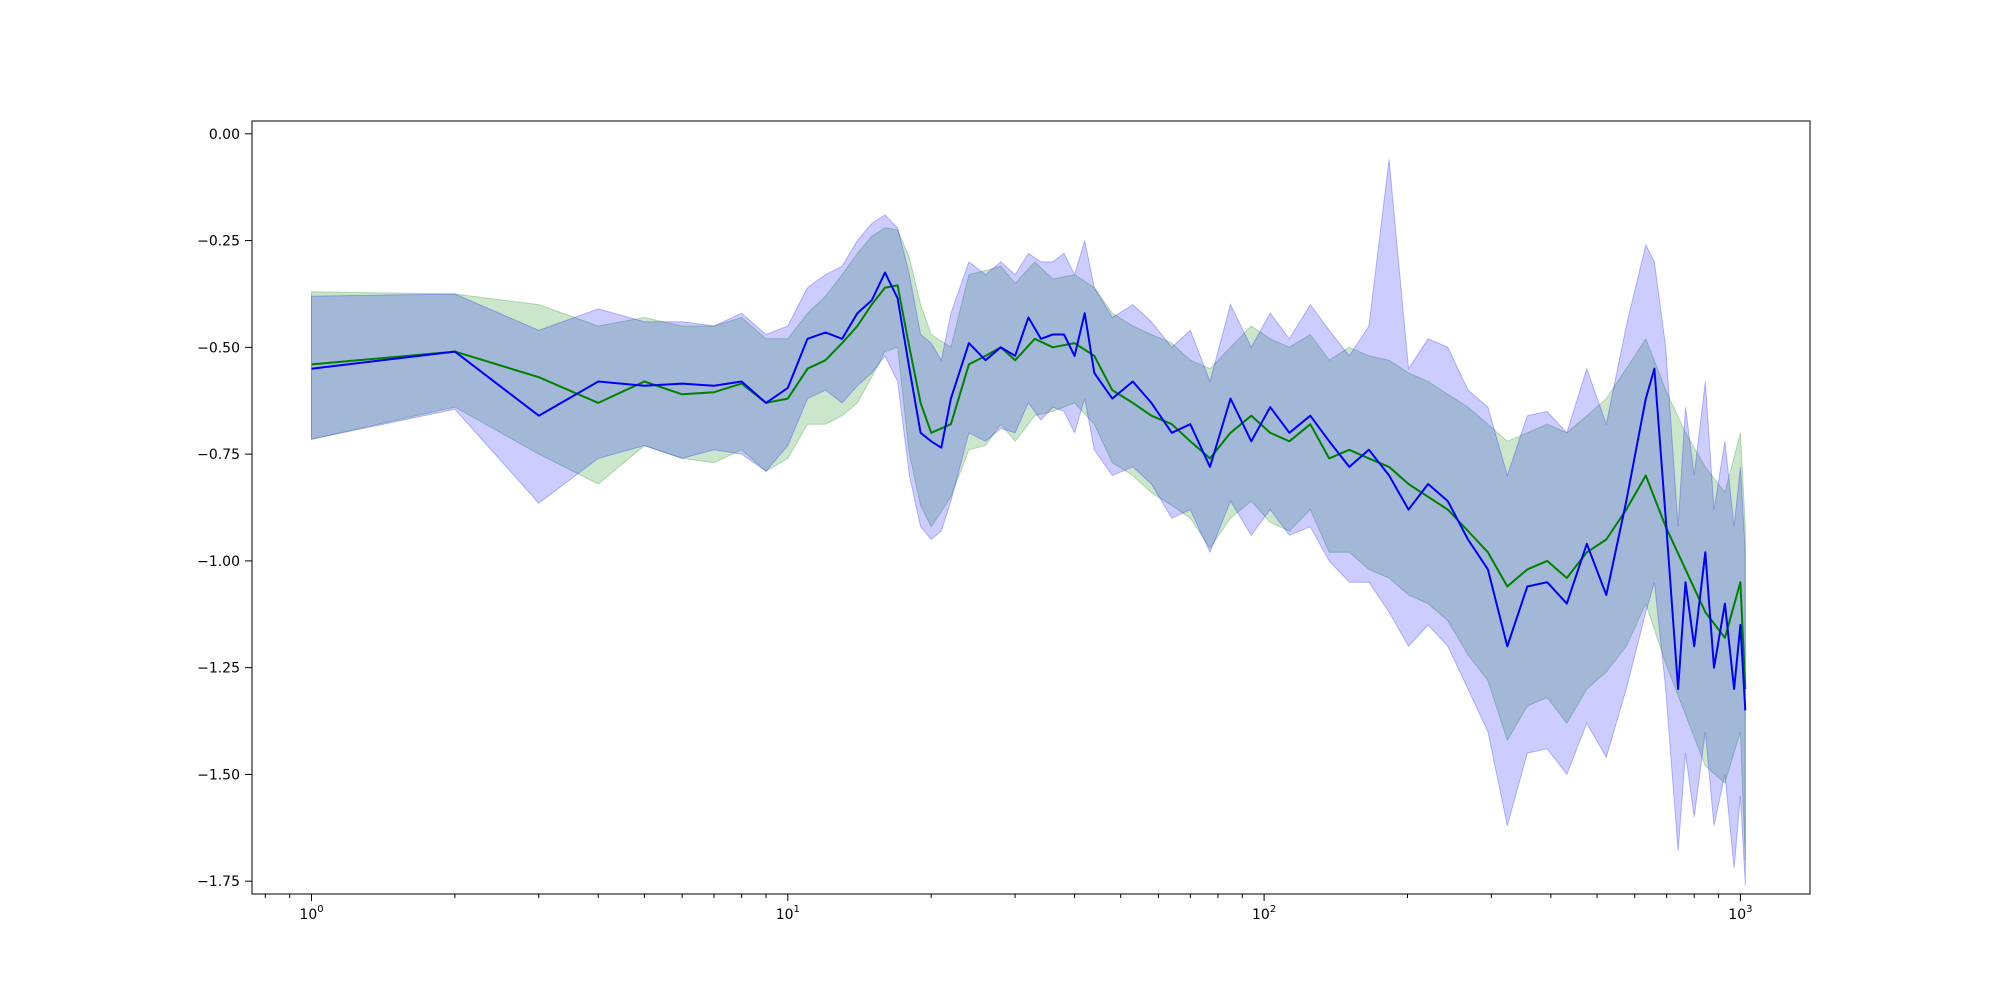 The height and width of the screenshot is (1004, 2000). Describe the element at coordinates (311, 913) in the screenshot. I see `x-tick-label: 10⁰` at that location.